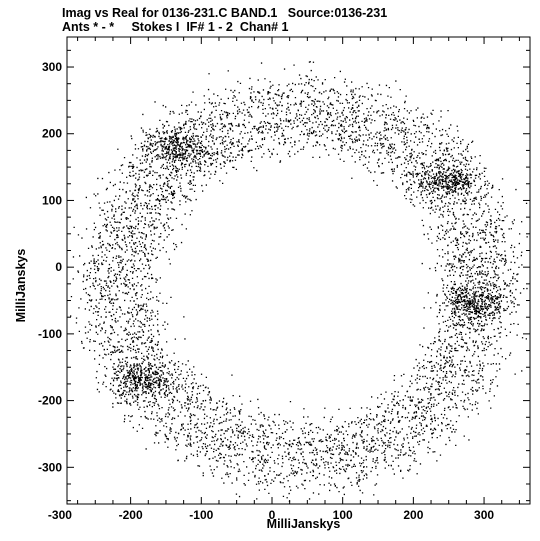 The image size is (540, 541). Describe the element at coordinates (58, 267) in the screenshot. I see `y-tick-label: 0` at that location.